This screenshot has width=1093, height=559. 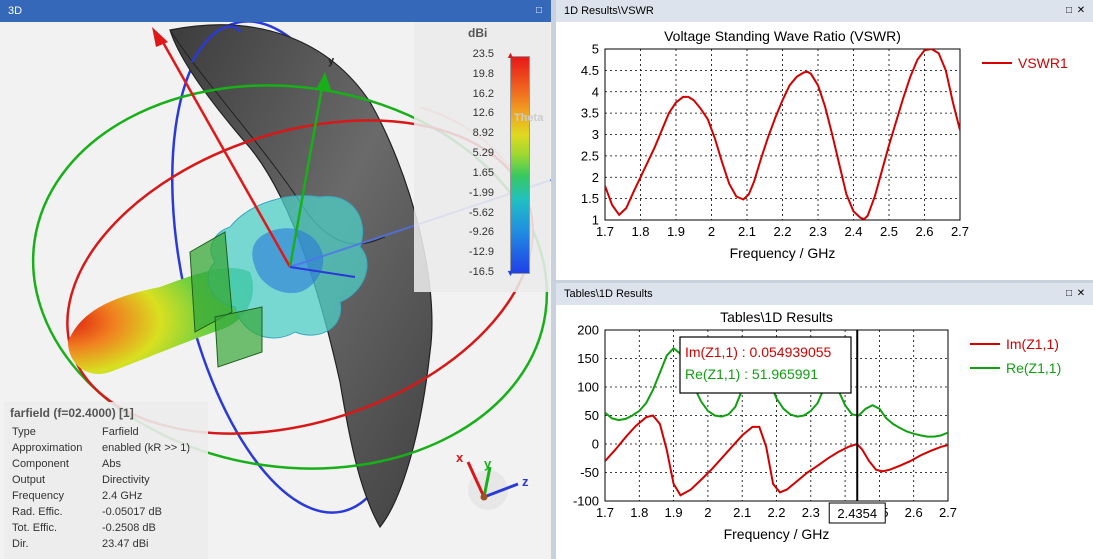 What do you see at coordinates (211, 282) in the screenshot?
I see `feed-box` at bounding box center [211, 282].